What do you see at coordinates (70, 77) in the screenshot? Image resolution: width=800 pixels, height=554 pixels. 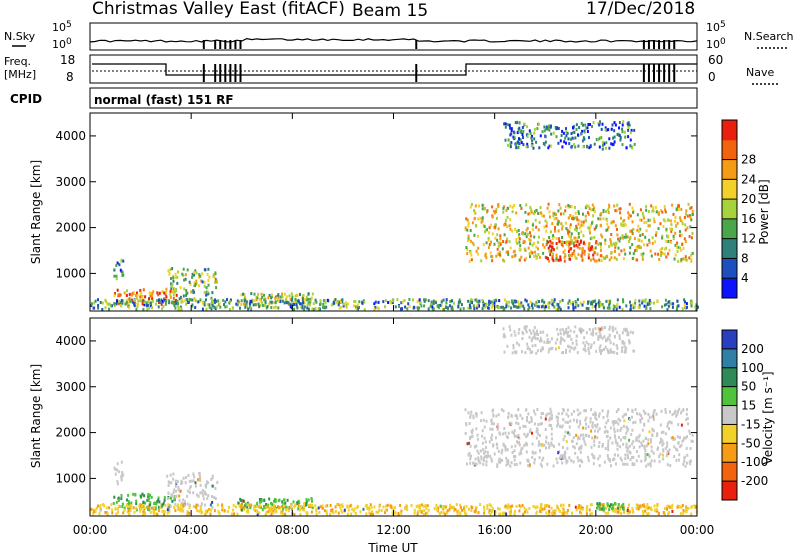 I see `freq-tick-bottom: 8` at bounding box center [70, 77].